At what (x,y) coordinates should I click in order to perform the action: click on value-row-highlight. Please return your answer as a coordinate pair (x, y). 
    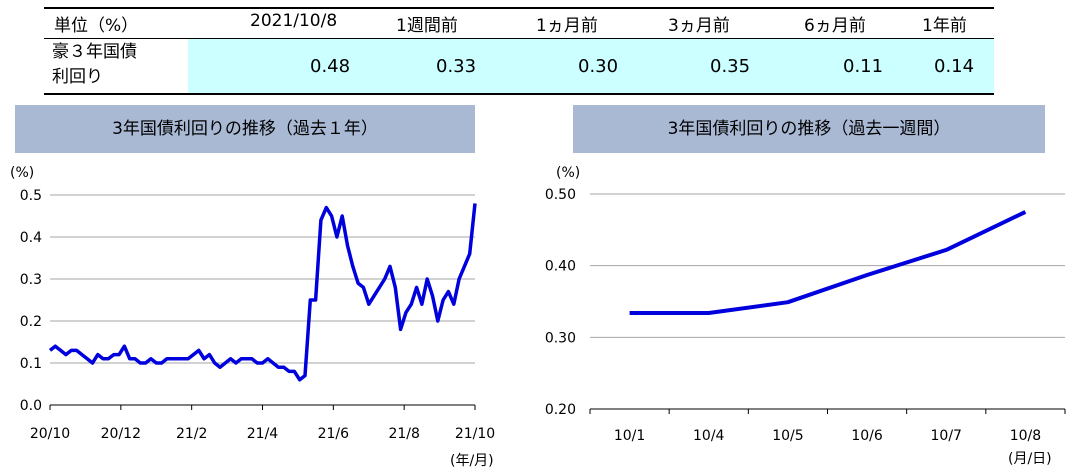
    Looking at the image, I should click on (591, 66).